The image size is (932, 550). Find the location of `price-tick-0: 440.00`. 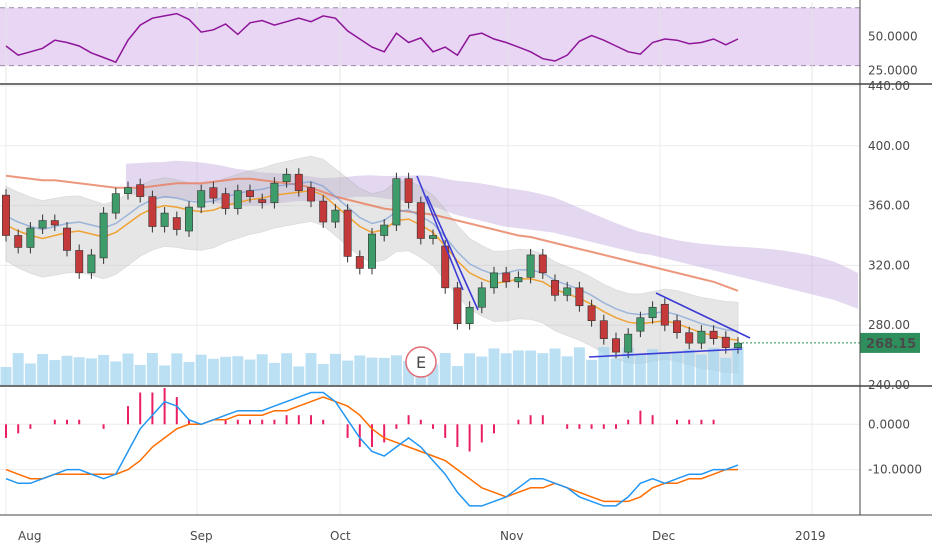

price-tick-0: 440.00 is located at coordinates (889, 86).